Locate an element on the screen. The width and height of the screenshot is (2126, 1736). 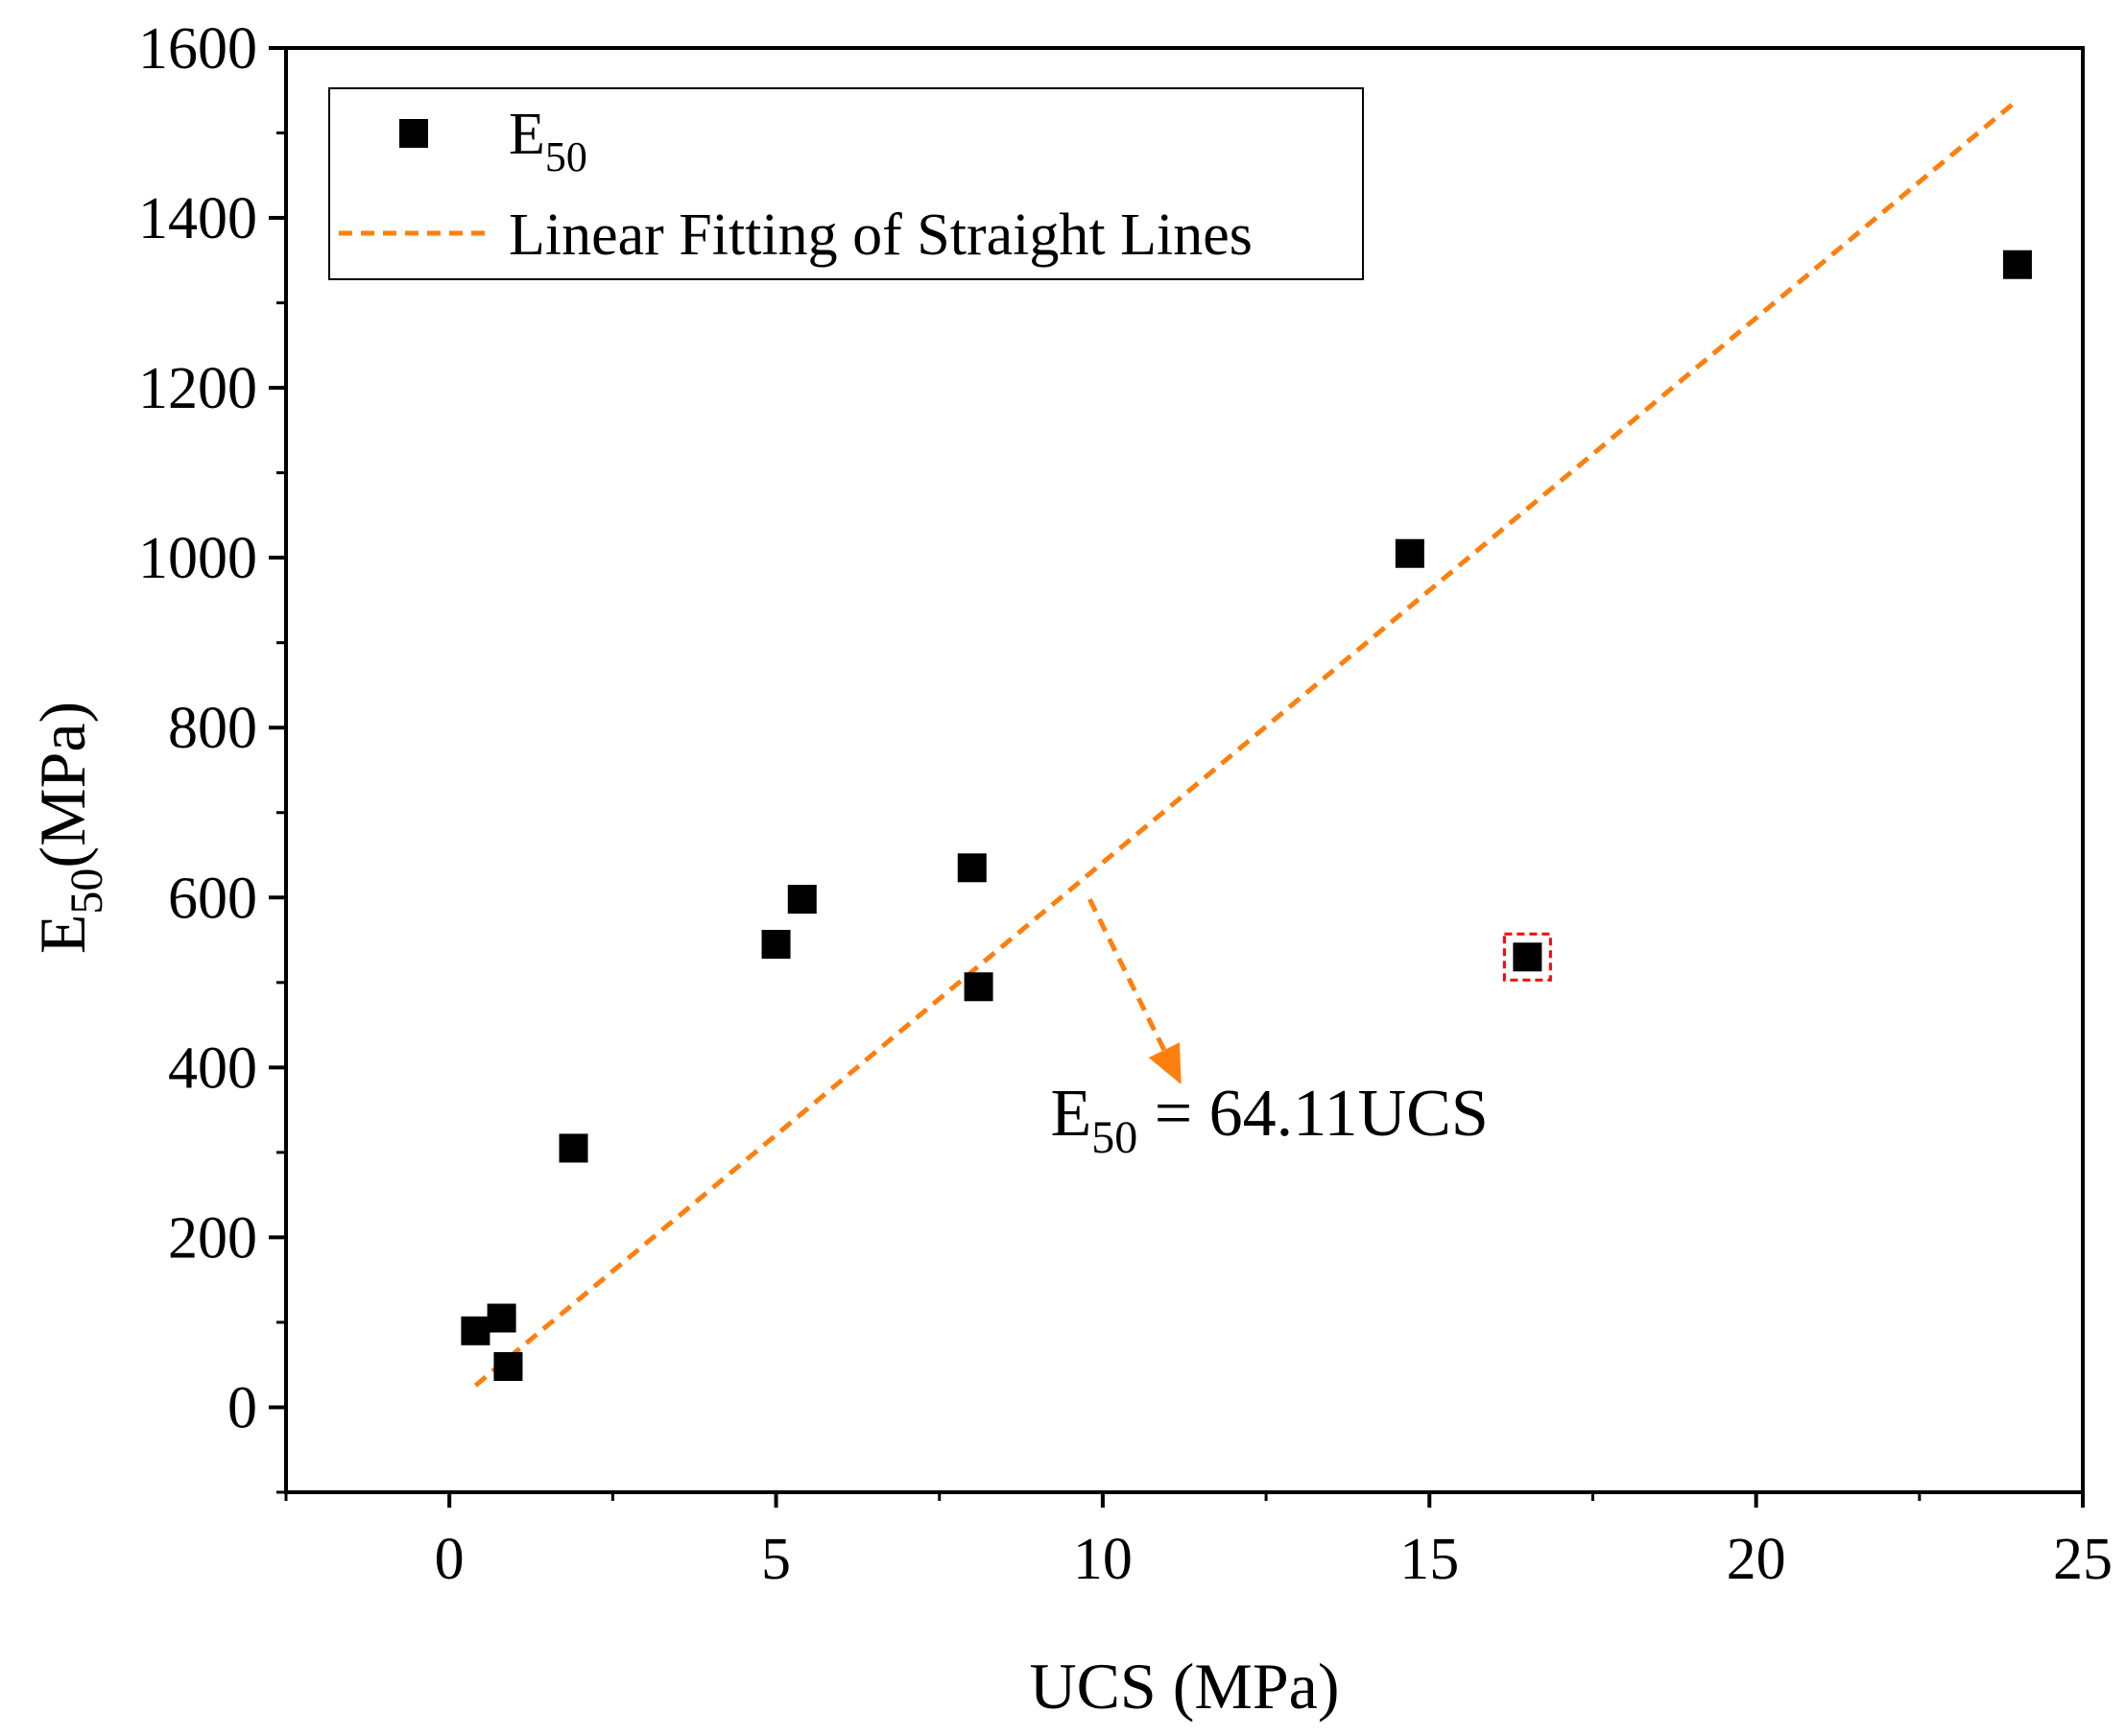
legend-marker-e50 is located at coordinates (414, 133).